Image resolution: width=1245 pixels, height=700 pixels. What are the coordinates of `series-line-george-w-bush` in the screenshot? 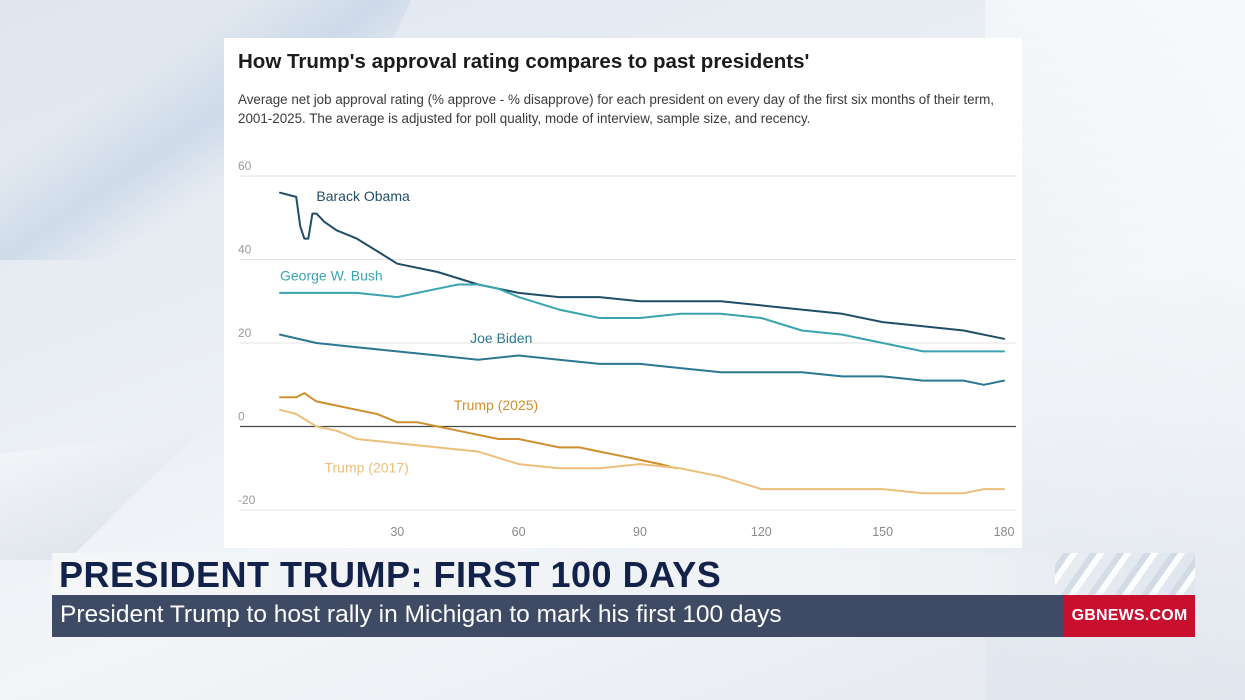 It's located at (642, 318).